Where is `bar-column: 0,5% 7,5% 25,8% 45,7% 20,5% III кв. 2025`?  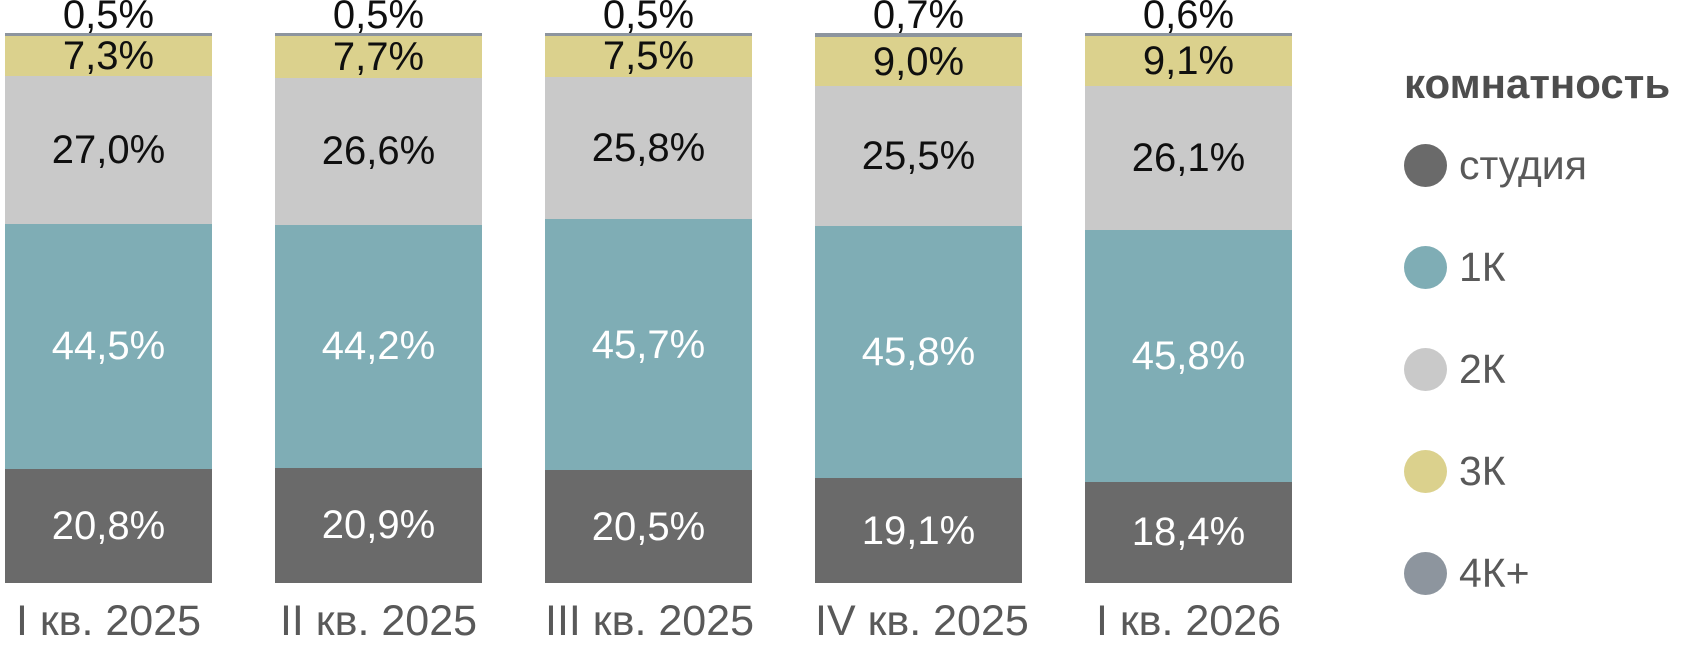
bar-column: 0,5% 7,5% 25,8% 45,7% 20,5% III кв. 2025 is located at coordinates (649, 323).